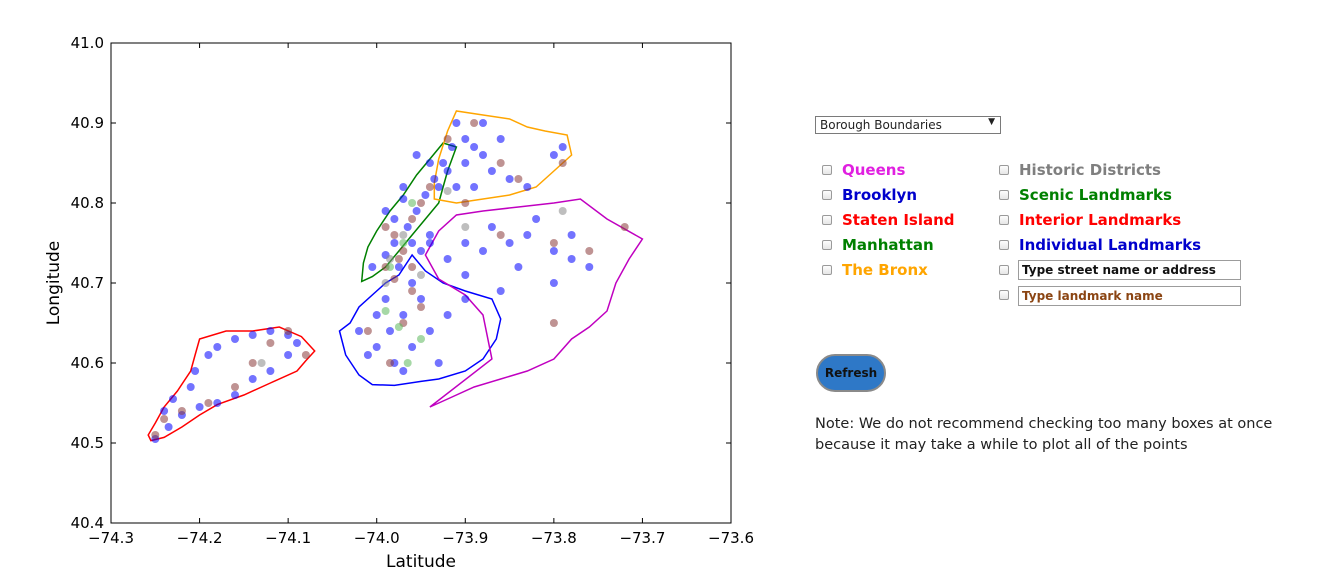  What do you see at coordinates (881, 125) in the screenshot?
I see `dataset-select-value: Borough Boundaries` at bounding box center [881, 125].